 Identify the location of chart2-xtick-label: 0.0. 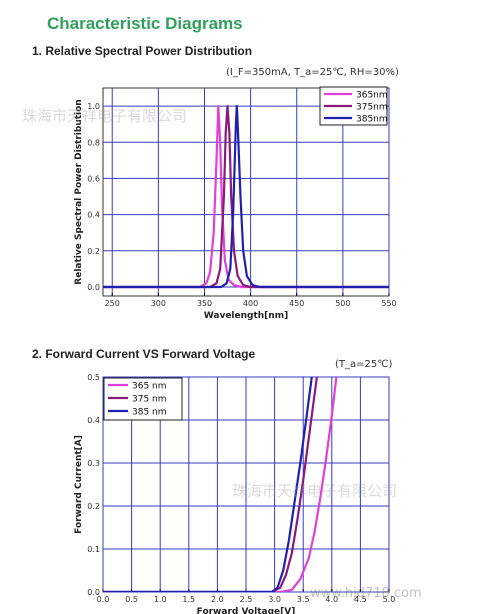
(103, 599).